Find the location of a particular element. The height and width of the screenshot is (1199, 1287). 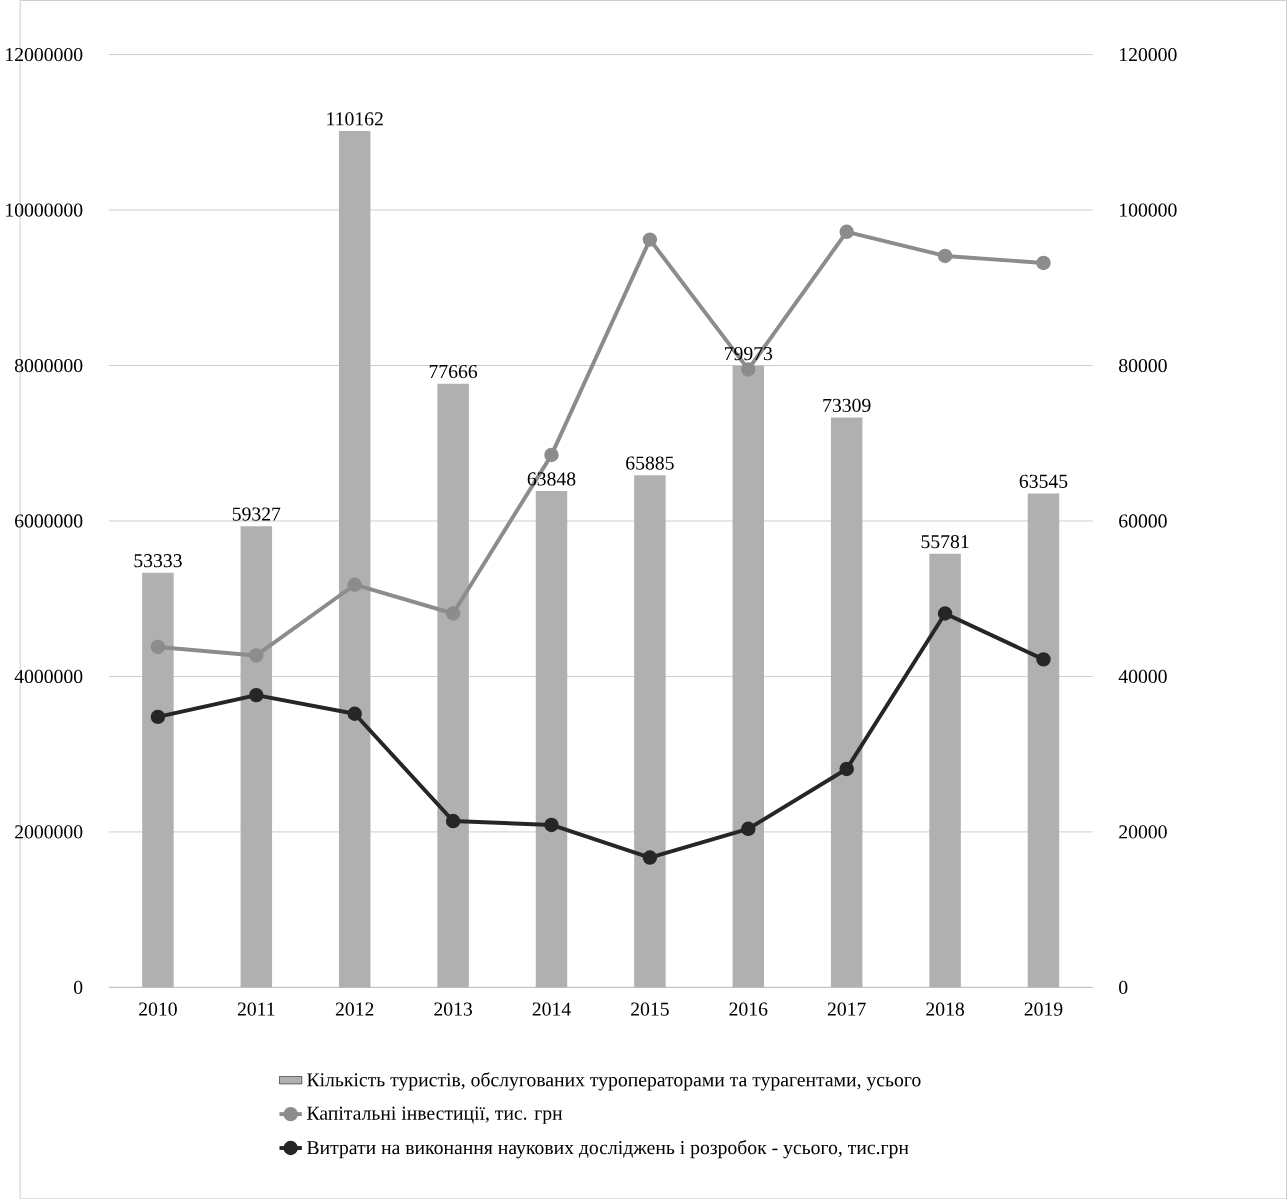

x-tick-label: 2011 is located at coordinates (256, 1009).